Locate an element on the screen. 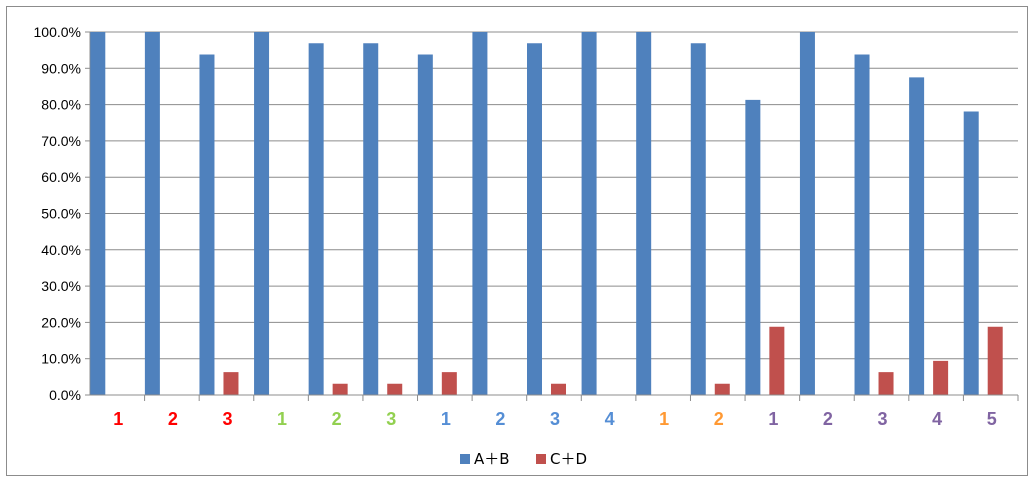 The width and height of the screenshot is (1033, 479). y-tick-label: 70.0% is located at coordinates (61, 141).